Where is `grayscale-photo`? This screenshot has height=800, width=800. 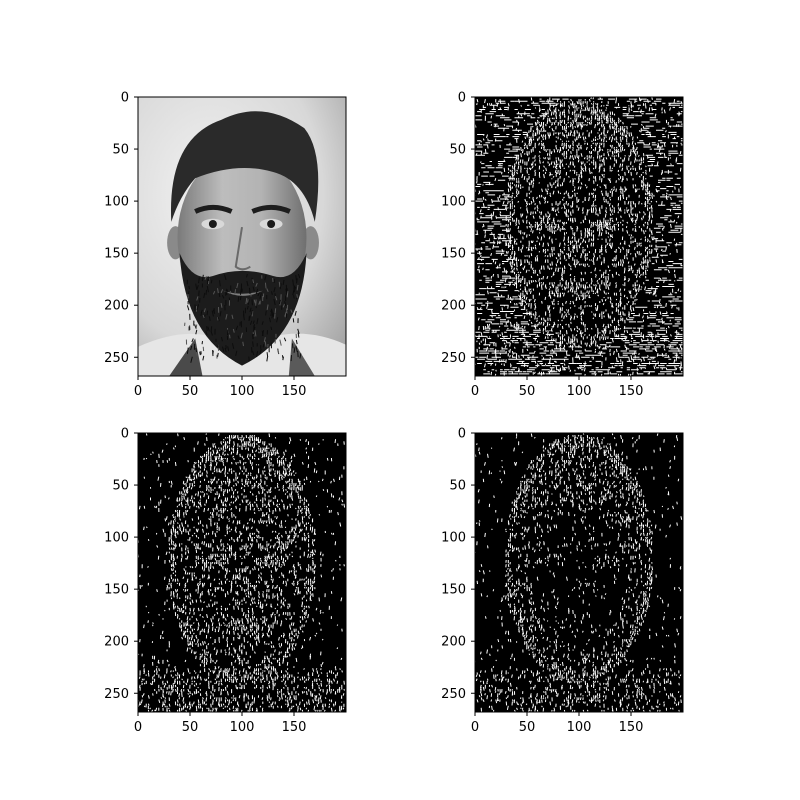 grayscale-photo is located at coordinates (242, 236).